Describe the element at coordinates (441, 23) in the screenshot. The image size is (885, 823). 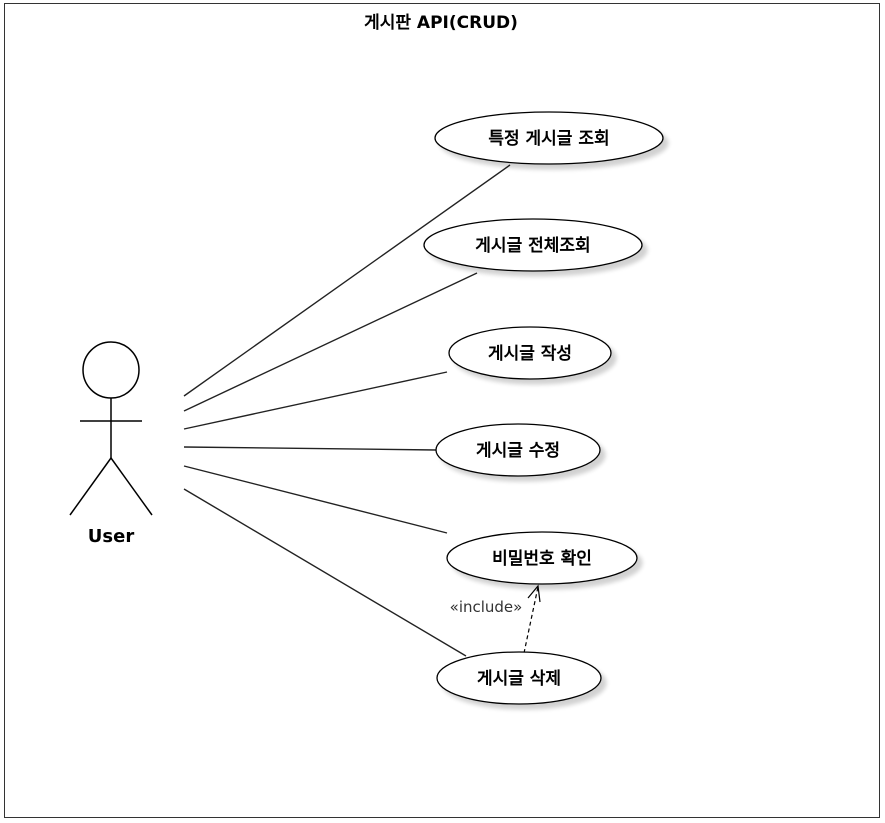
I see `system-title: 게시판 API(CRUD)` at that location.